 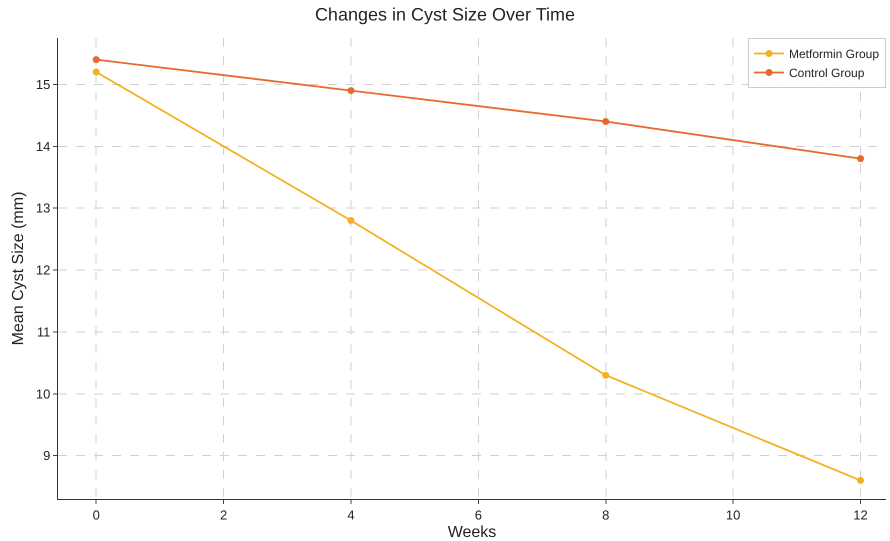 What do you see at coordinates (834, 54) in the screenshot?
I see `legend-label: Metformin Group` at bounding box center [834, 54].